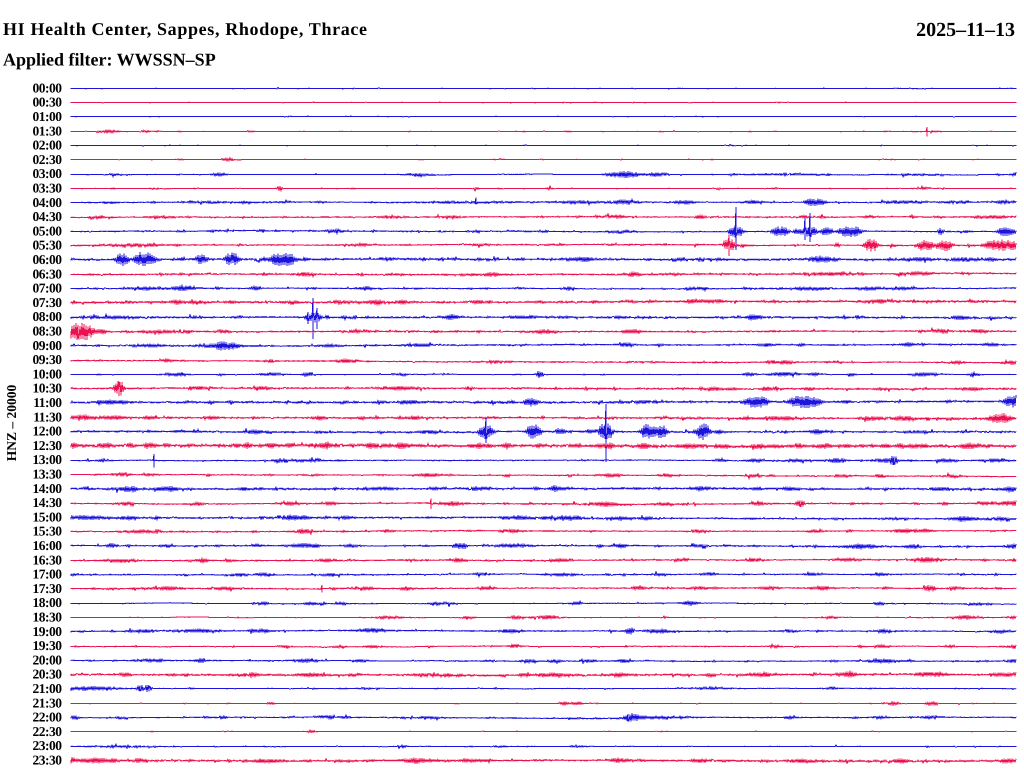 The height and width of the screenshot is (780, 1024). Describe the element at coordinates (48, 760) in the screenshot. I see `svg-text: 23:30` at that location.